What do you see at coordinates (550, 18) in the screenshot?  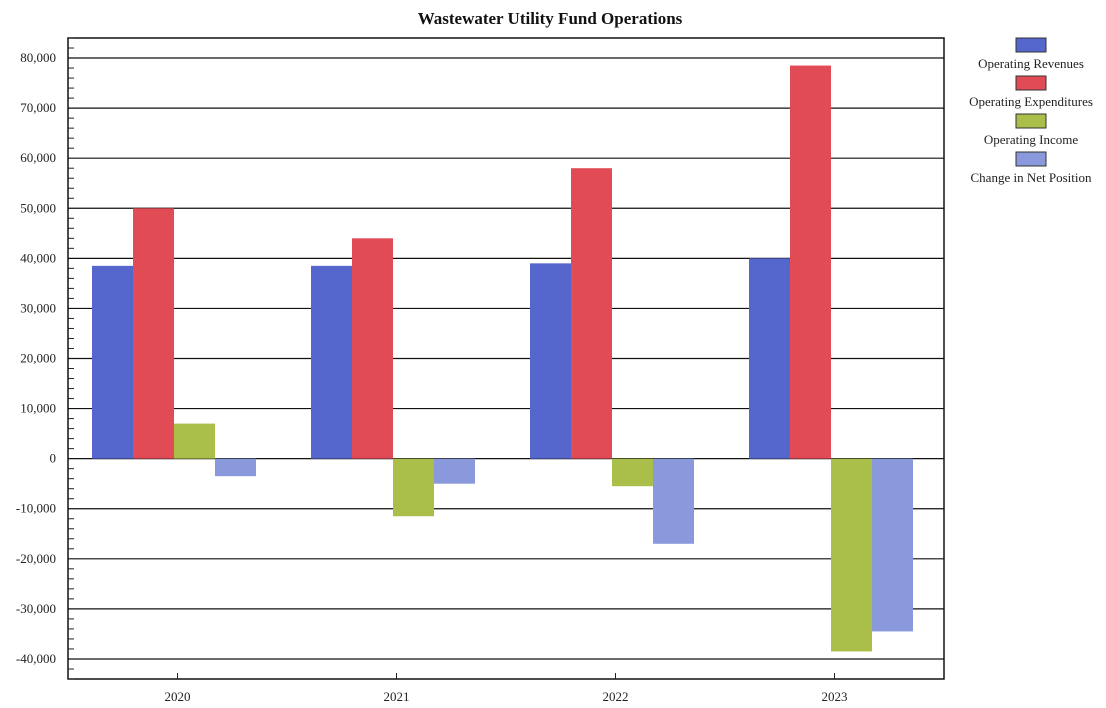 I see `chart-title: Wastewater Utility Fund Operations` at bounding box center [550, 18].